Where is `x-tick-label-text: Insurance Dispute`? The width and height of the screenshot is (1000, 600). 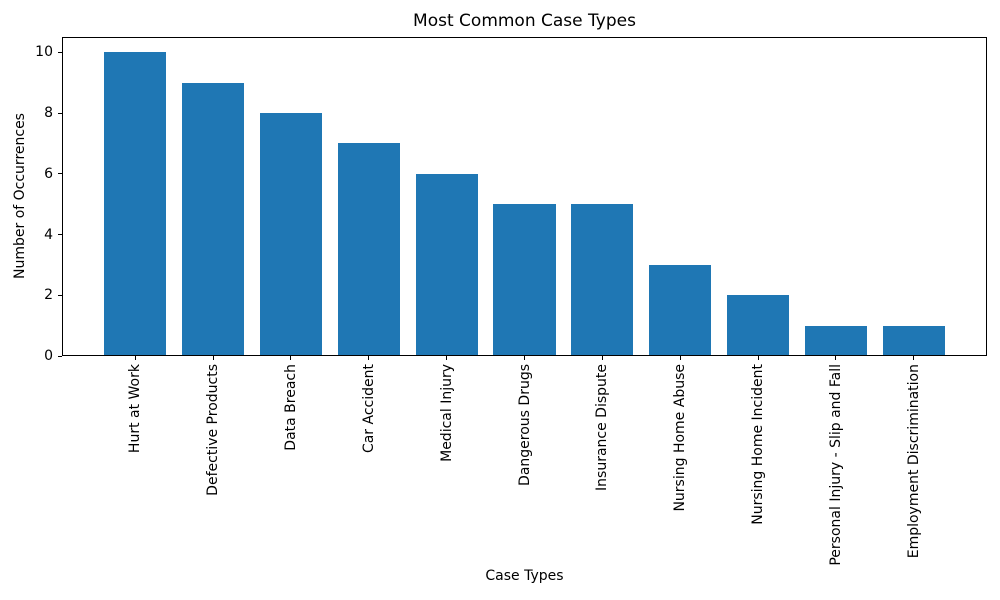
x-tick-label-text: Insurance Dispute is located at coordinates (602, 427).